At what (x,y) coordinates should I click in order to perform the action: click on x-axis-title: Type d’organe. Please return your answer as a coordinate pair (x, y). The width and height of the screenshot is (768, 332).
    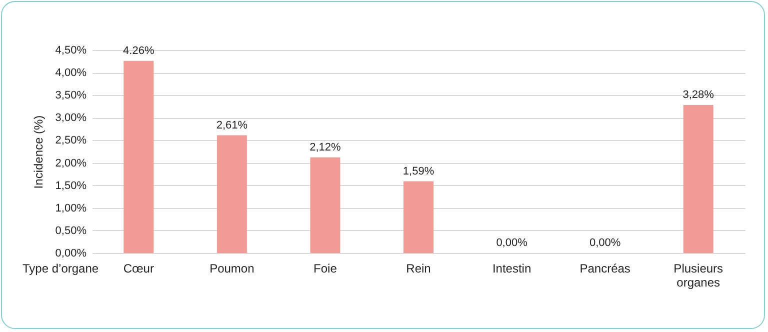
    Looking at the image, I should click on (60, 269).